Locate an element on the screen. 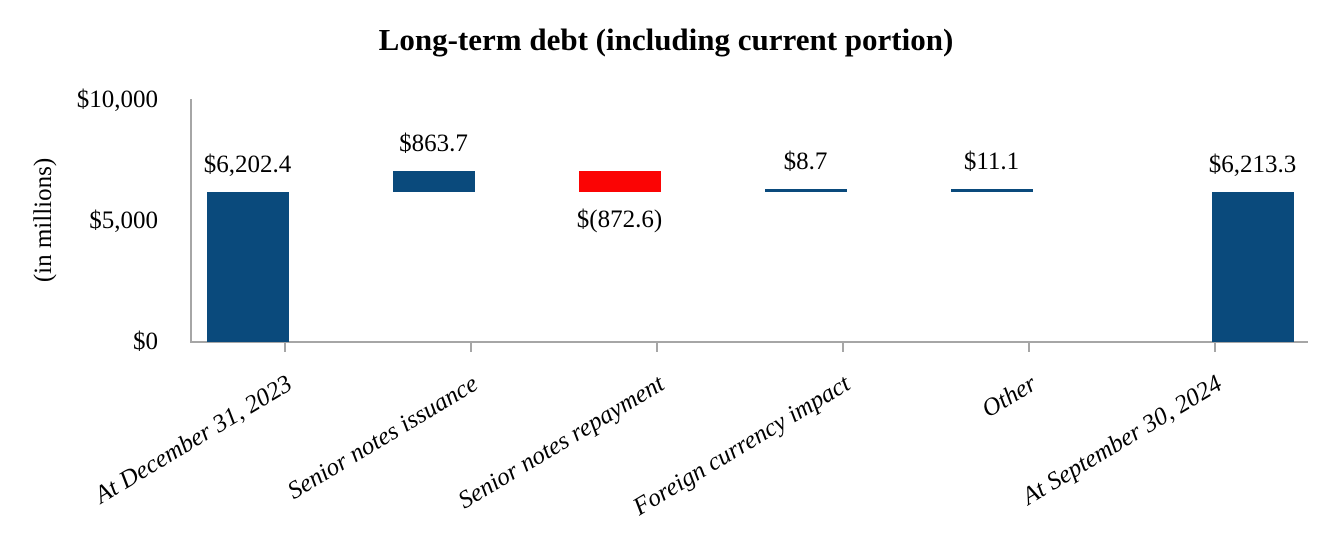  y-axis-tick-label: $0 is located at coordinates (145, 341).